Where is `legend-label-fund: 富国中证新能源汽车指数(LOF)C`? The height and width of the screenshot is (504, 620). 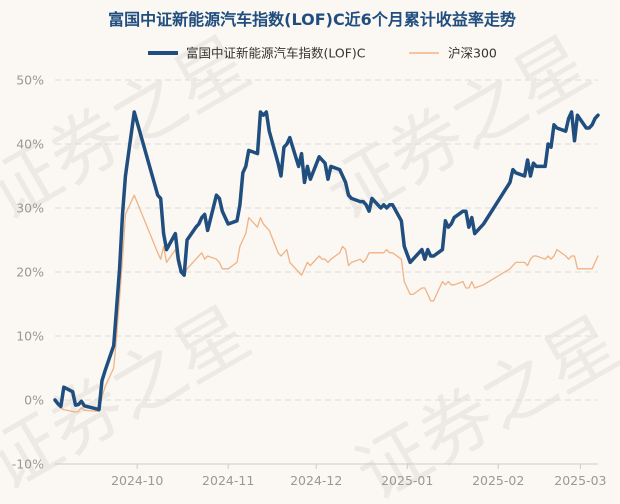 legend-label-fund: 富国中证新能源汽车指数(LOF)C is located at coordinates (276, 53).